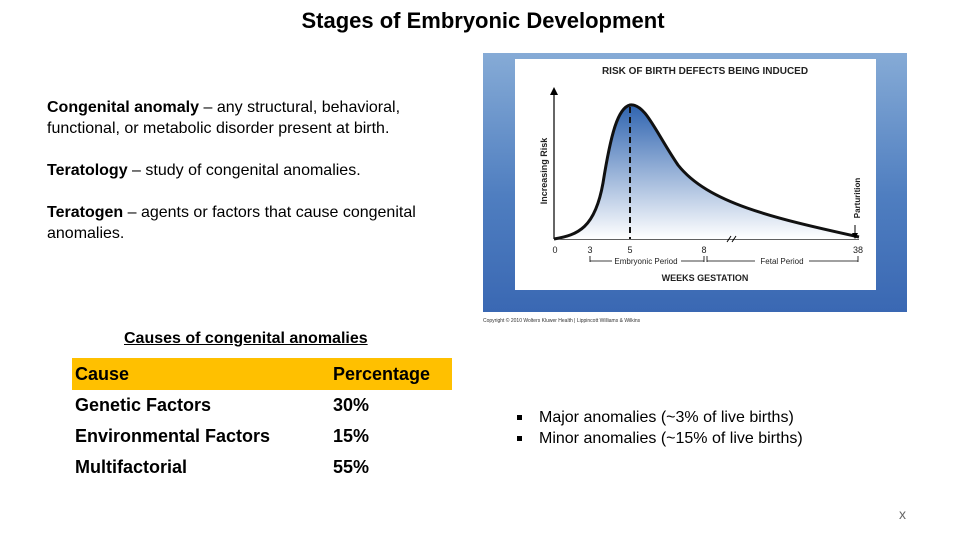 This screenshot has width=960, height=540. I want to click on percentage-cell: 30%, so click(351, 405).